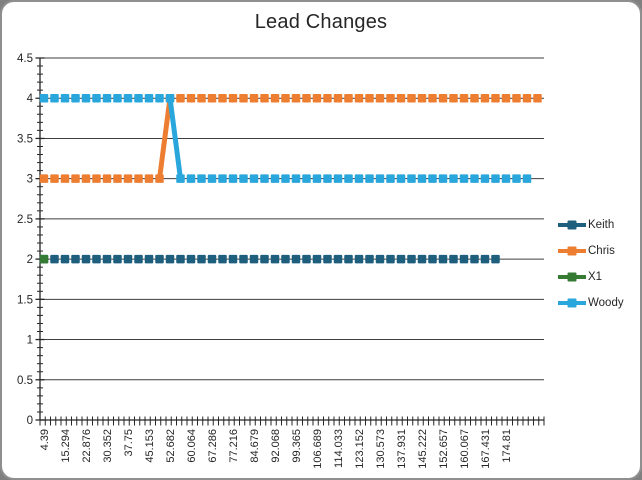 Image resolution: width=642 pixels, height=480 pixels. What do you see at coordinates (25, 381) in the screenshot?
I see `svg-text: 0.5` at bounding box center [25, 381].